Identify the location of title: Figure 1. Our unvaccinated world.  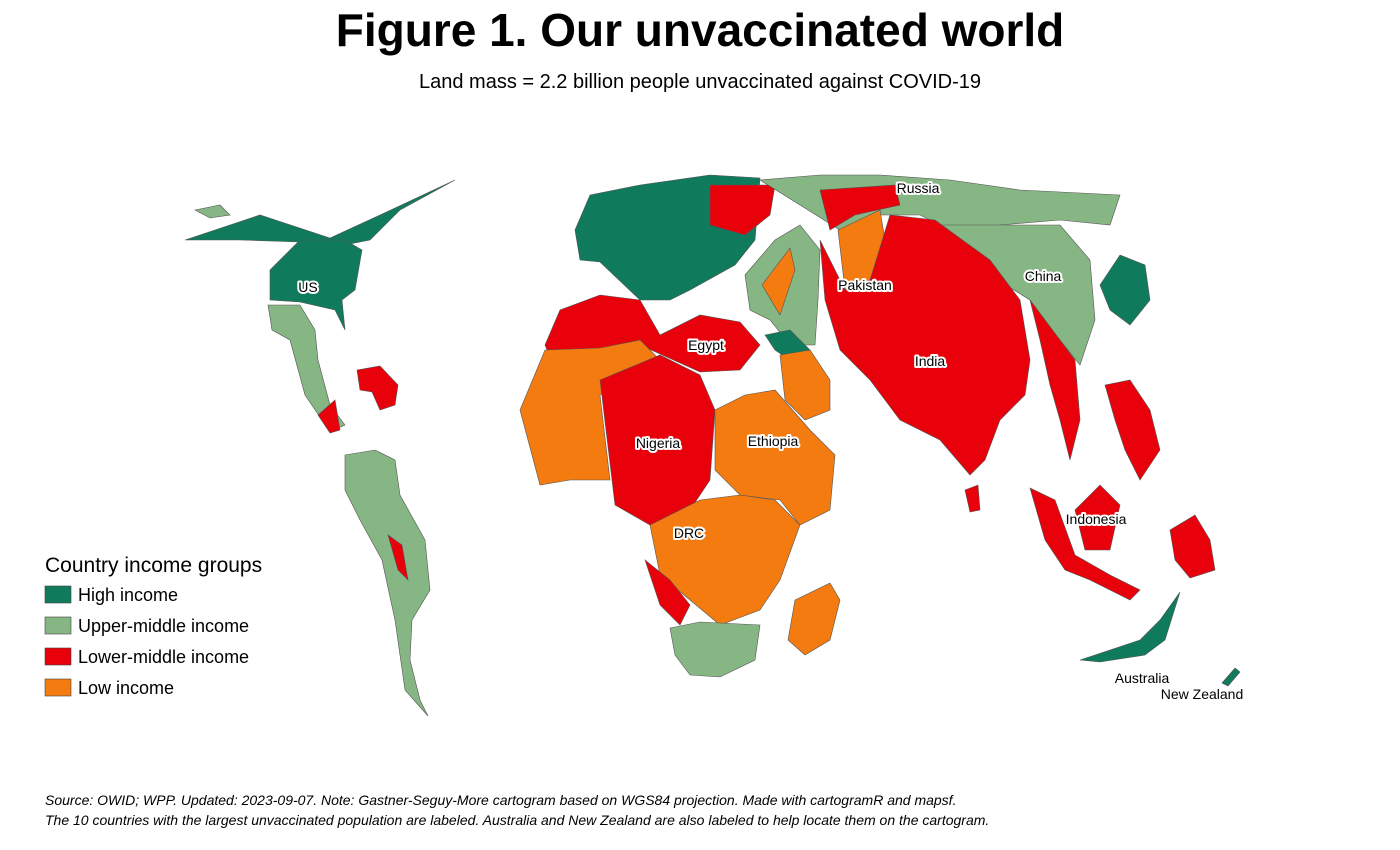
(700, 30).